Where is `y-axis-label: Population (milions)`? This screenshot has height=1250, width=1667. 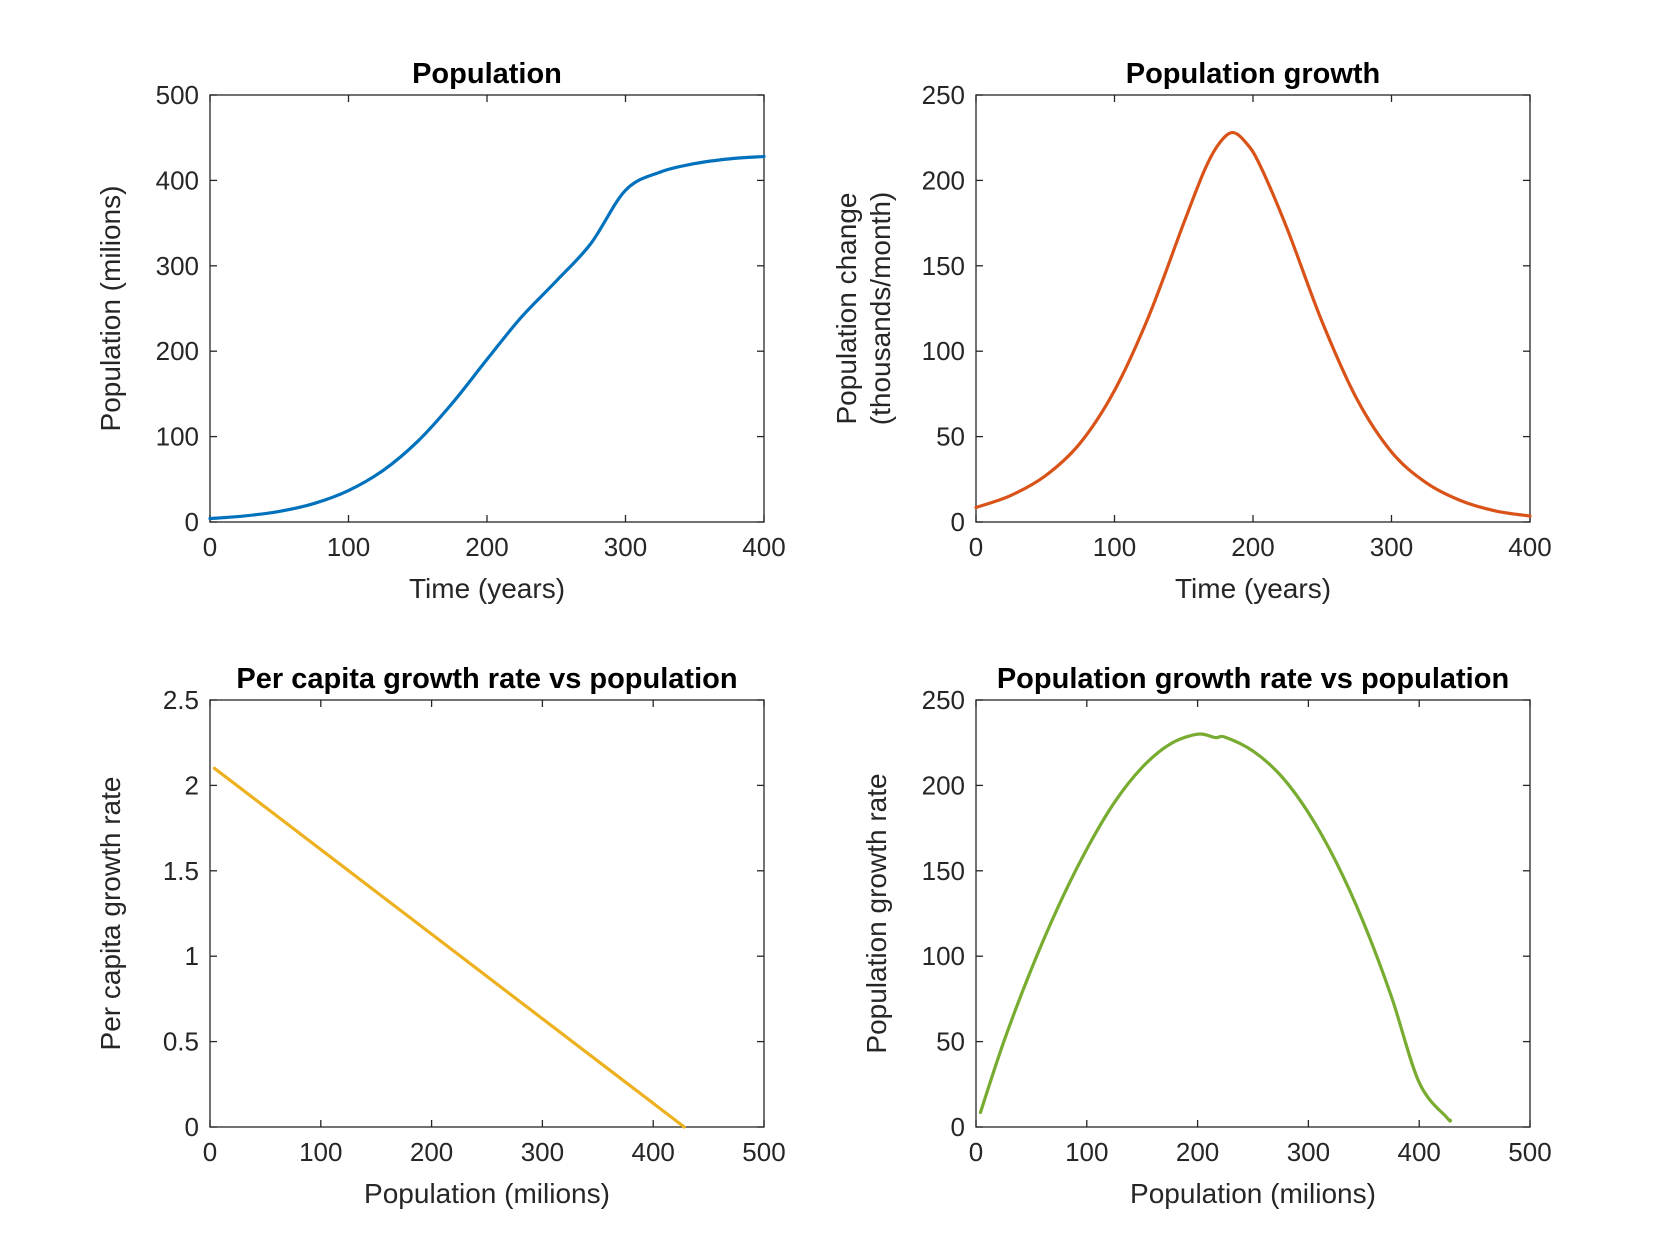 y-axis-label: Population (milions) is located at coordinates (110, 309).